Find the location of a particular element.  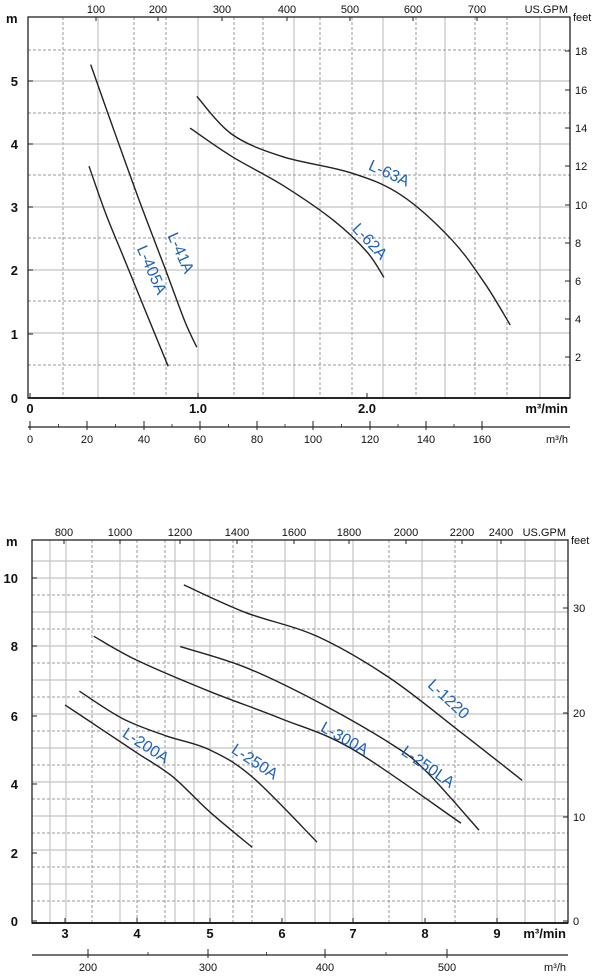

series-curve-l-250la is located at coordinates (329, 738).